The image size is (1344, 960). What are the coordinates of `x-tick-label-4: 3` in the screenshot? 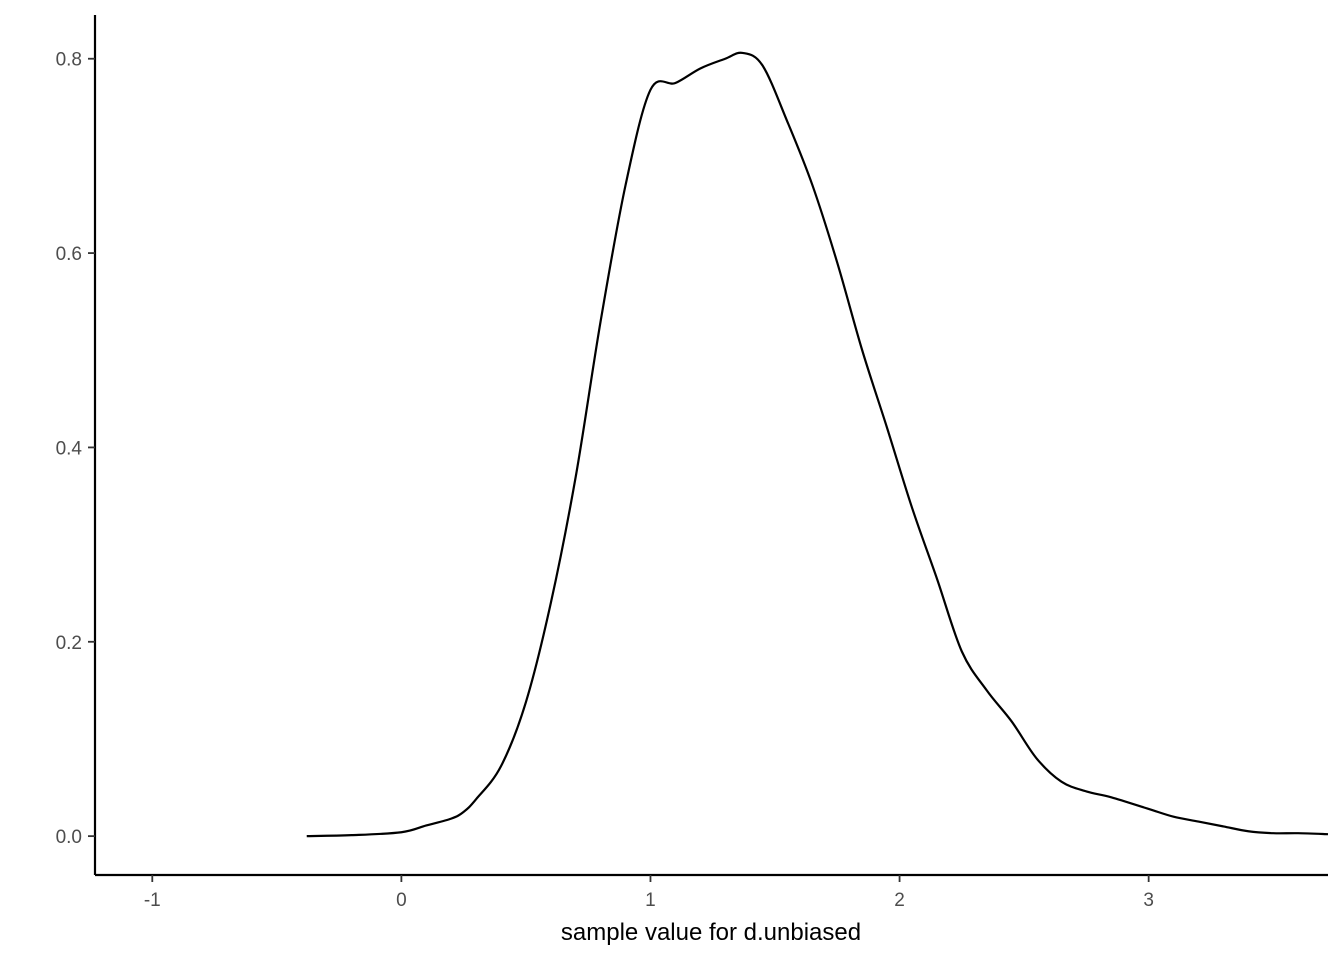 It's located at (1148, 900).